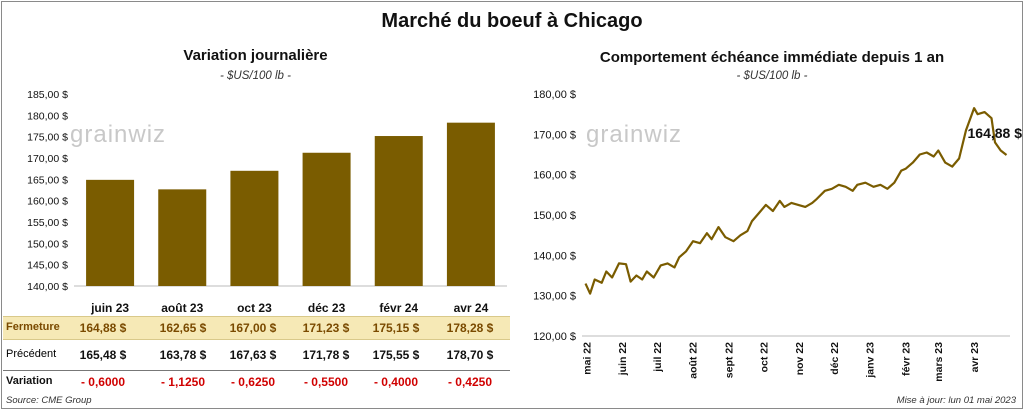 The width and height of the screenshot is (1024, 410). Describe the element at coordinates (47, 95) in the screenshot. I see `y-tick-label: 185,00 $` at that location.